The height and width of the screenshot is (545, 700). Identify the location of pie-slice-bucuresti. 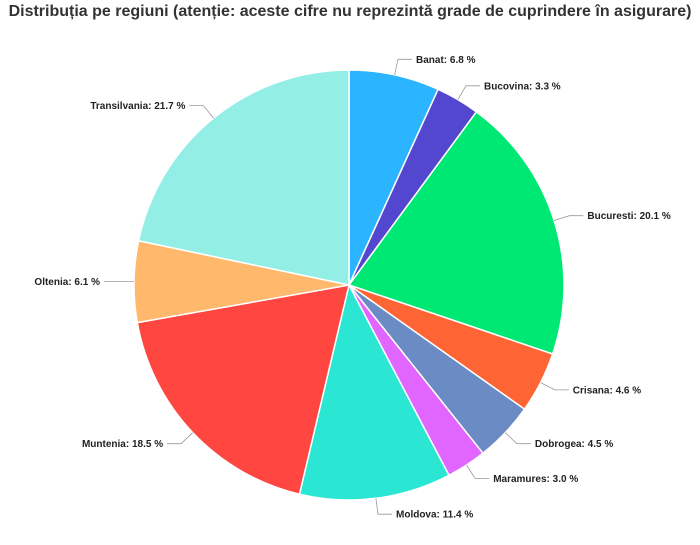
(456, 232).